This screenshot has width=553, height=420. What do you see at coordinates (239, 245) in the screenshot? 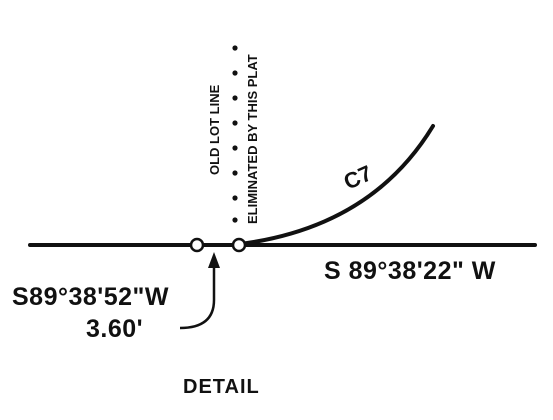
I see `point-marker-right` at bounding box center [239, 245].